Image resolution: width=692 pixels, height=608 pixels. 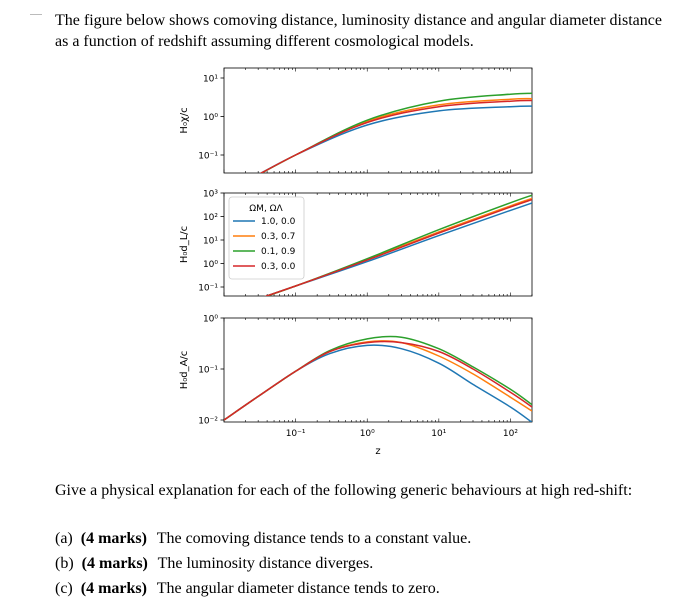 I want to click on legend: ΩM, ΩΛ 1.0, 0.0 0.3, 0.7 0.1, 0.9 0.3, 0.0, so click(x=266, y=238).